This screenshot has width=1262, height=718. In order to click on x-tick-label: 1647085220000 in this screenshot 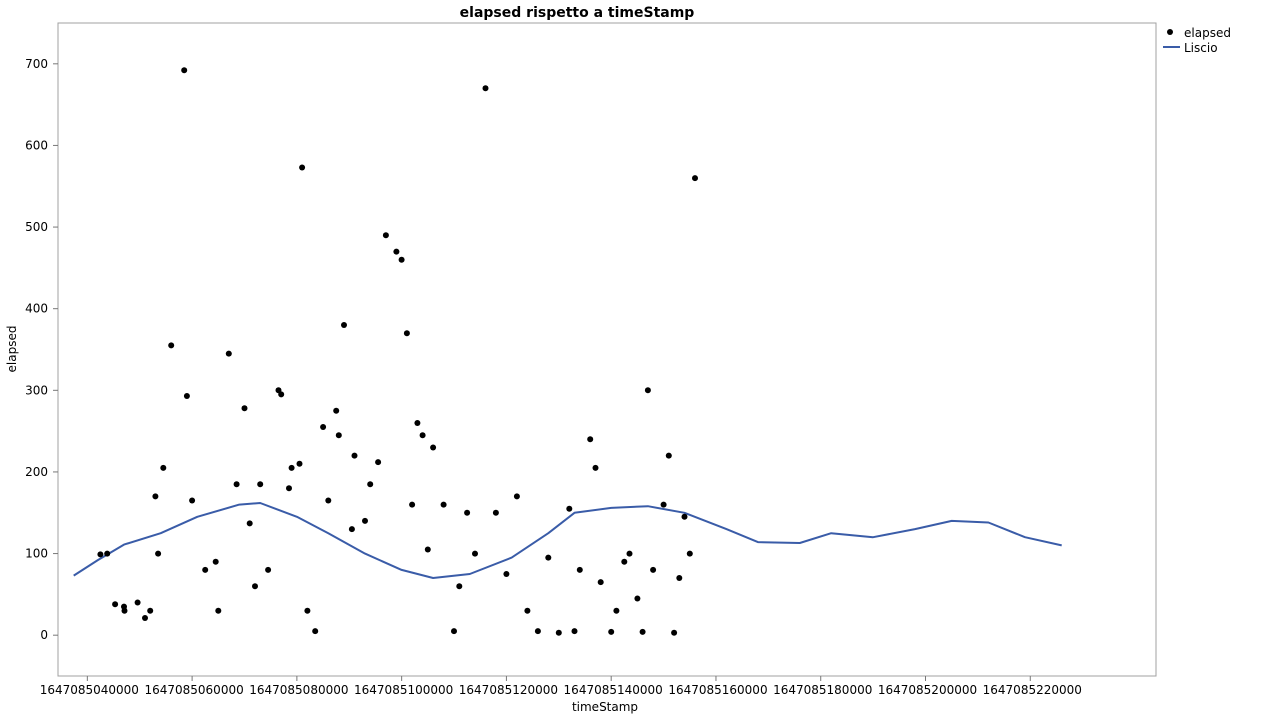, I will do `click(1032, 690)`.